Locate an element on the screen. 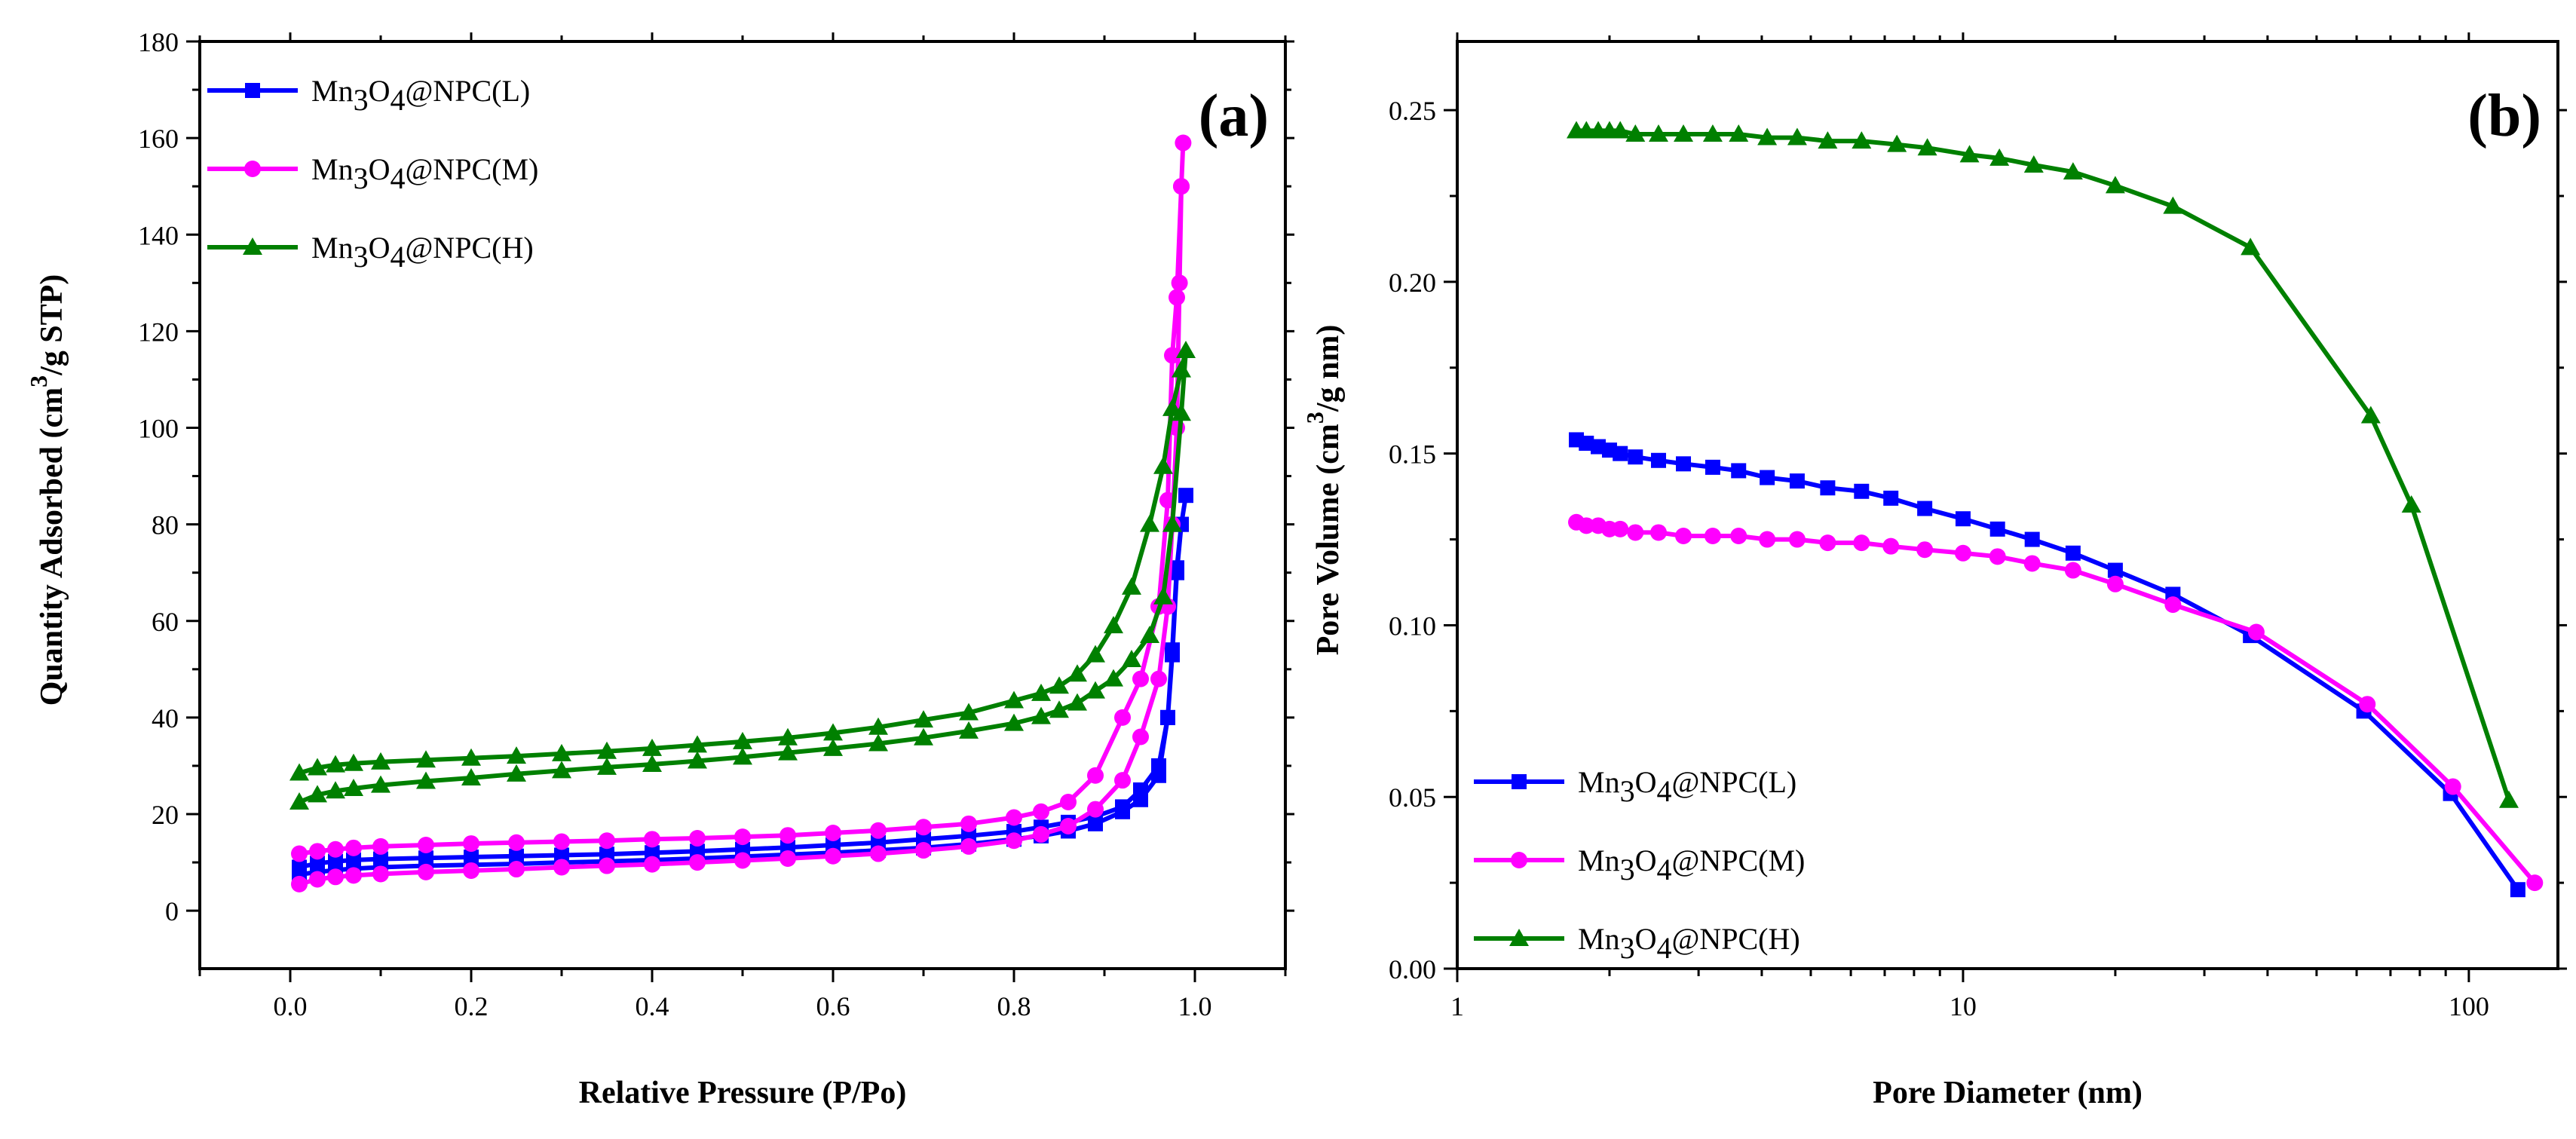 This screenshot has width=2576, height=1139. series-line is located at coordinates (743, 685).